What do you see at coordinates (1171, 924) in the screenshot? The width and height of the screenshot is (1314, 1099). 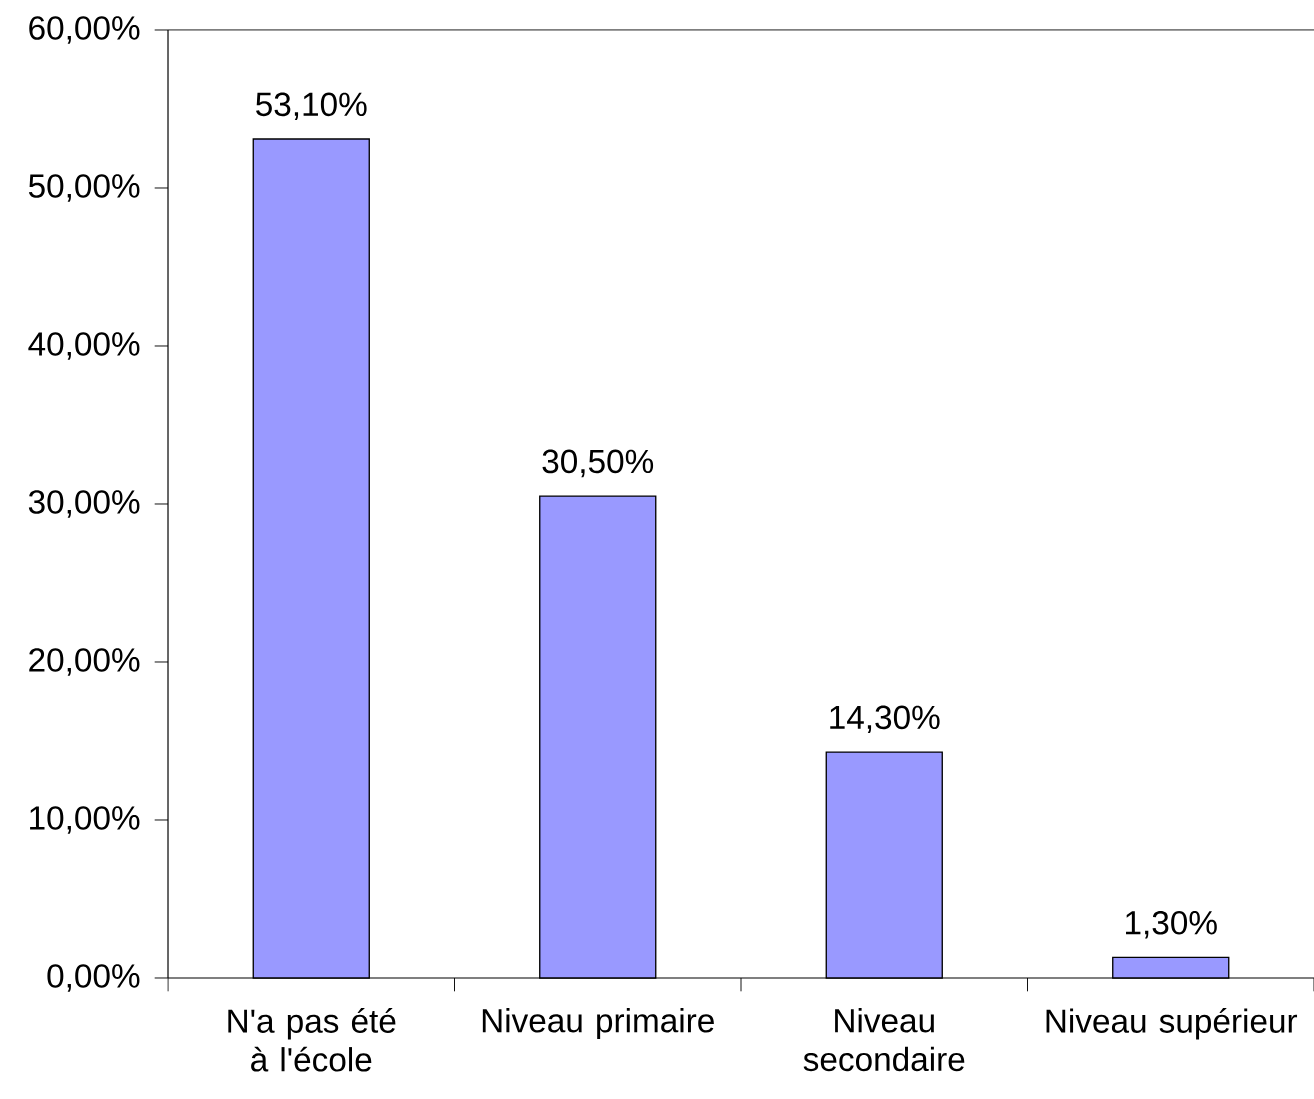 I see `data-label: 1,30%` at bounding box center [1171, 924].